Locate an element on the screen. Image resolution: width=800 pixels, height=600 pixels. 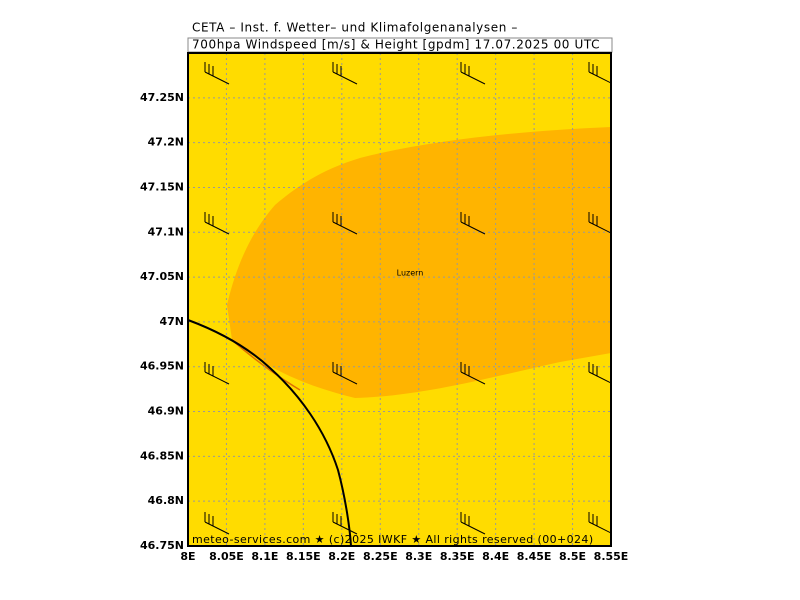
x-tick-label: 8.45E is located at coordinates (534, 556).